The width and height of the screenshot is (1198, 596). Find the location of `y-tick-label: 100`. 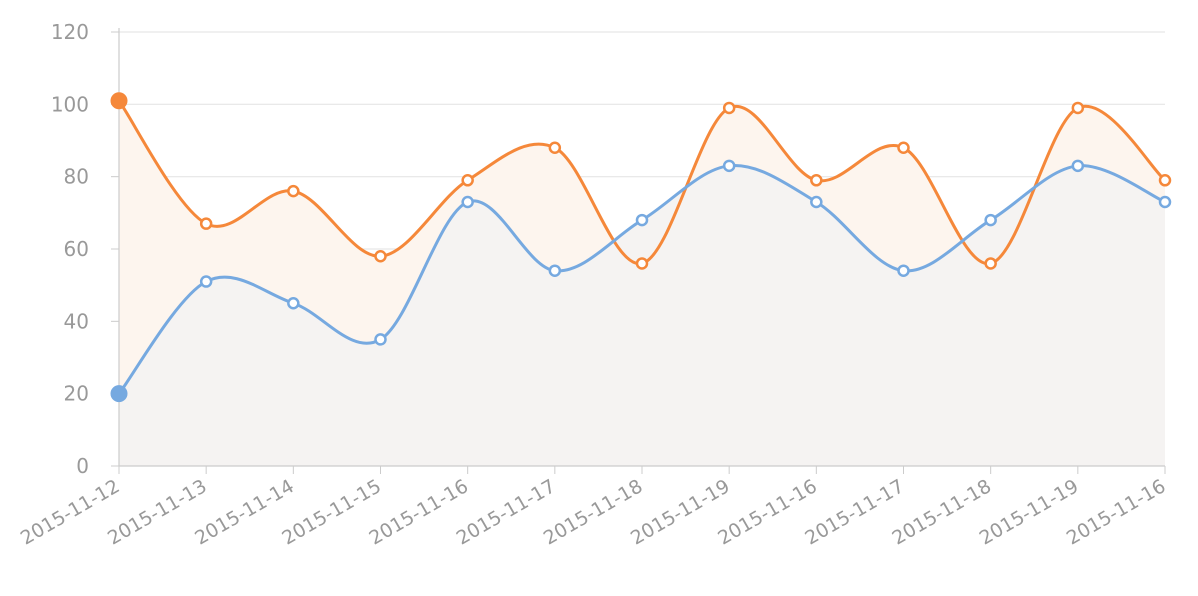

y-tick-label: 100 is located at coordinates (70, 104).